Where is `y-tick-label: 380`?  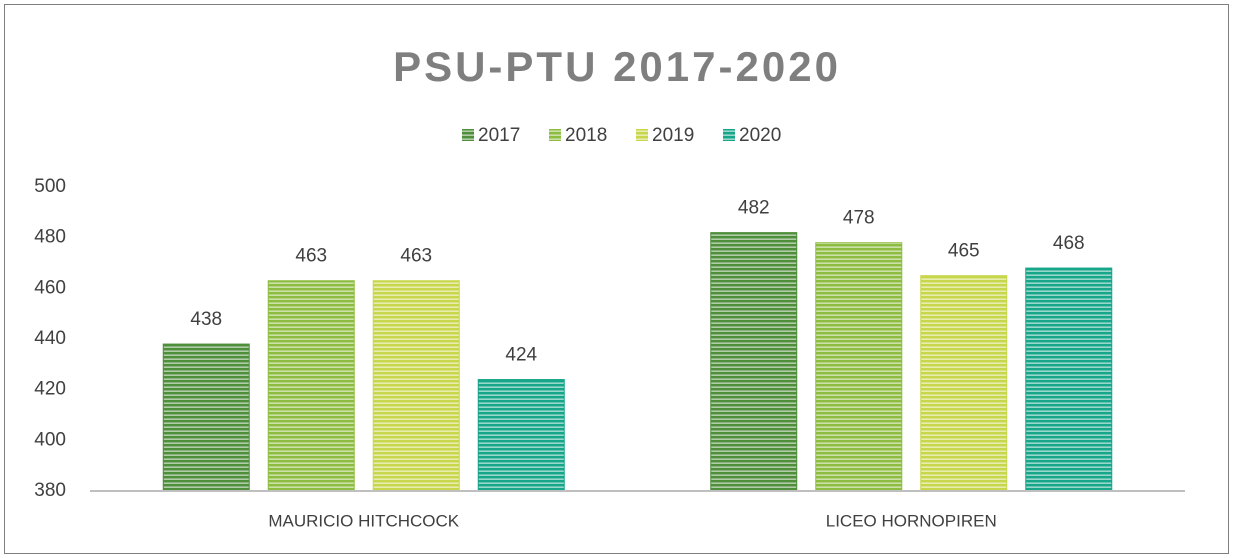 y-tick-label: 380 is located at coordinates (50, 490).